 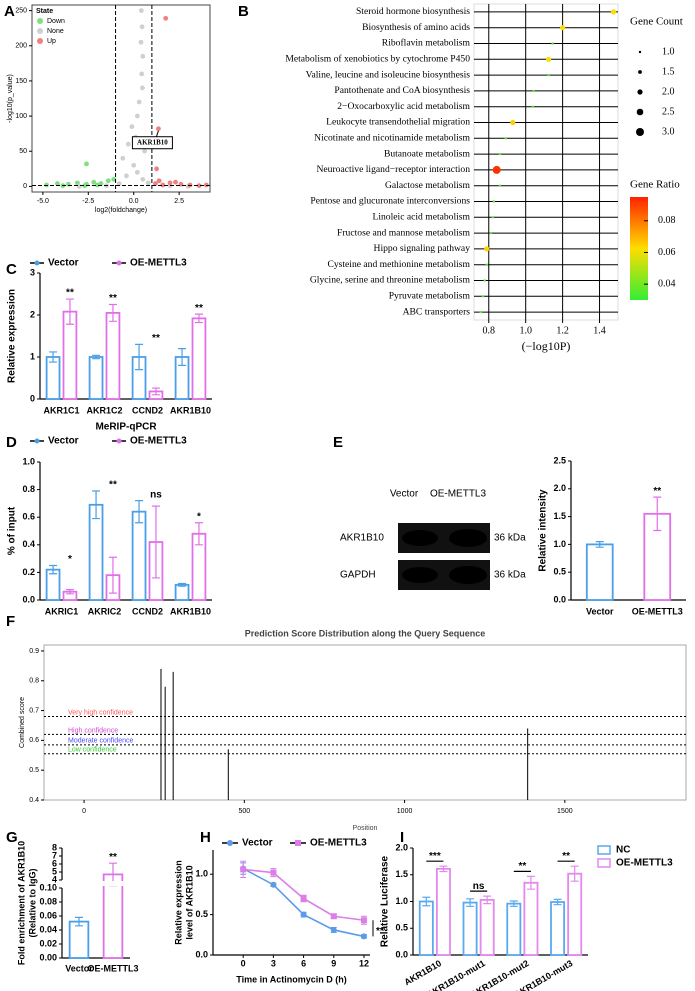 What do you see at coordinates (28, 544) in the screenshot?
I see `y-tick-label: 0.4` at bounding box center [28, 544].